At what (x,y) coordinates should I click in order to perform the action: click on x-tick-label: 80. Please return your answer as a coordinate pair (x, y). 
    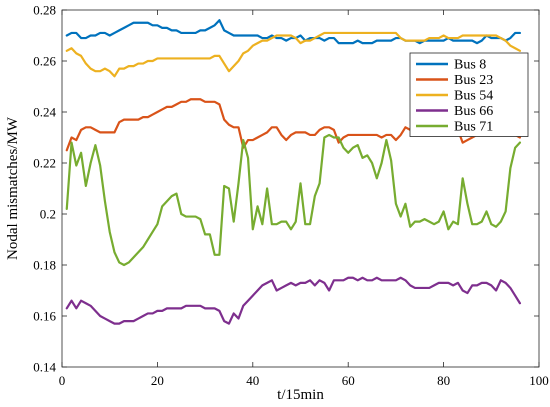
    Looking at the image, I should click on (443, 380).